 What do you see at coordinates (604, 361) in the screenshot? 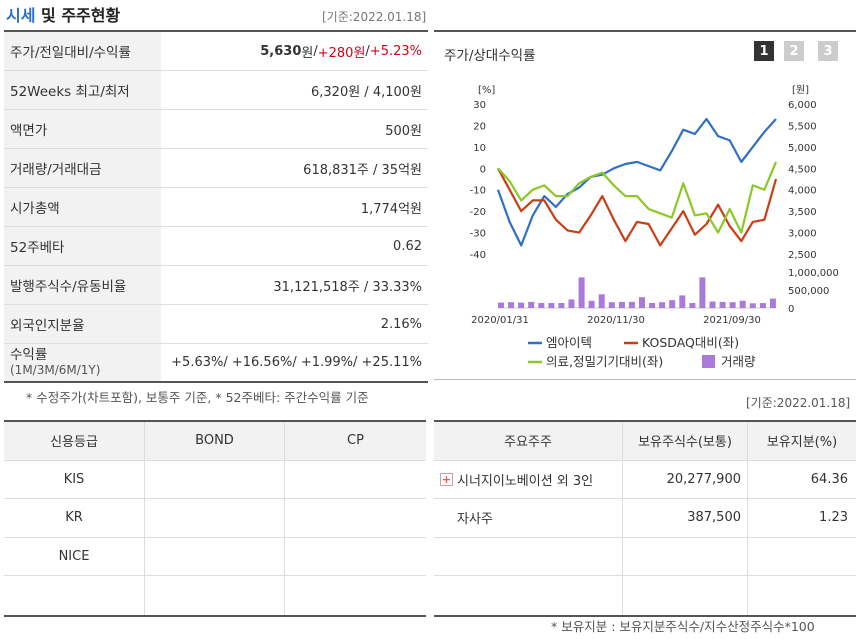
I see `legend-label-sector: 의료,정밀기기대비(좌)` at bounding box center [604, 361].